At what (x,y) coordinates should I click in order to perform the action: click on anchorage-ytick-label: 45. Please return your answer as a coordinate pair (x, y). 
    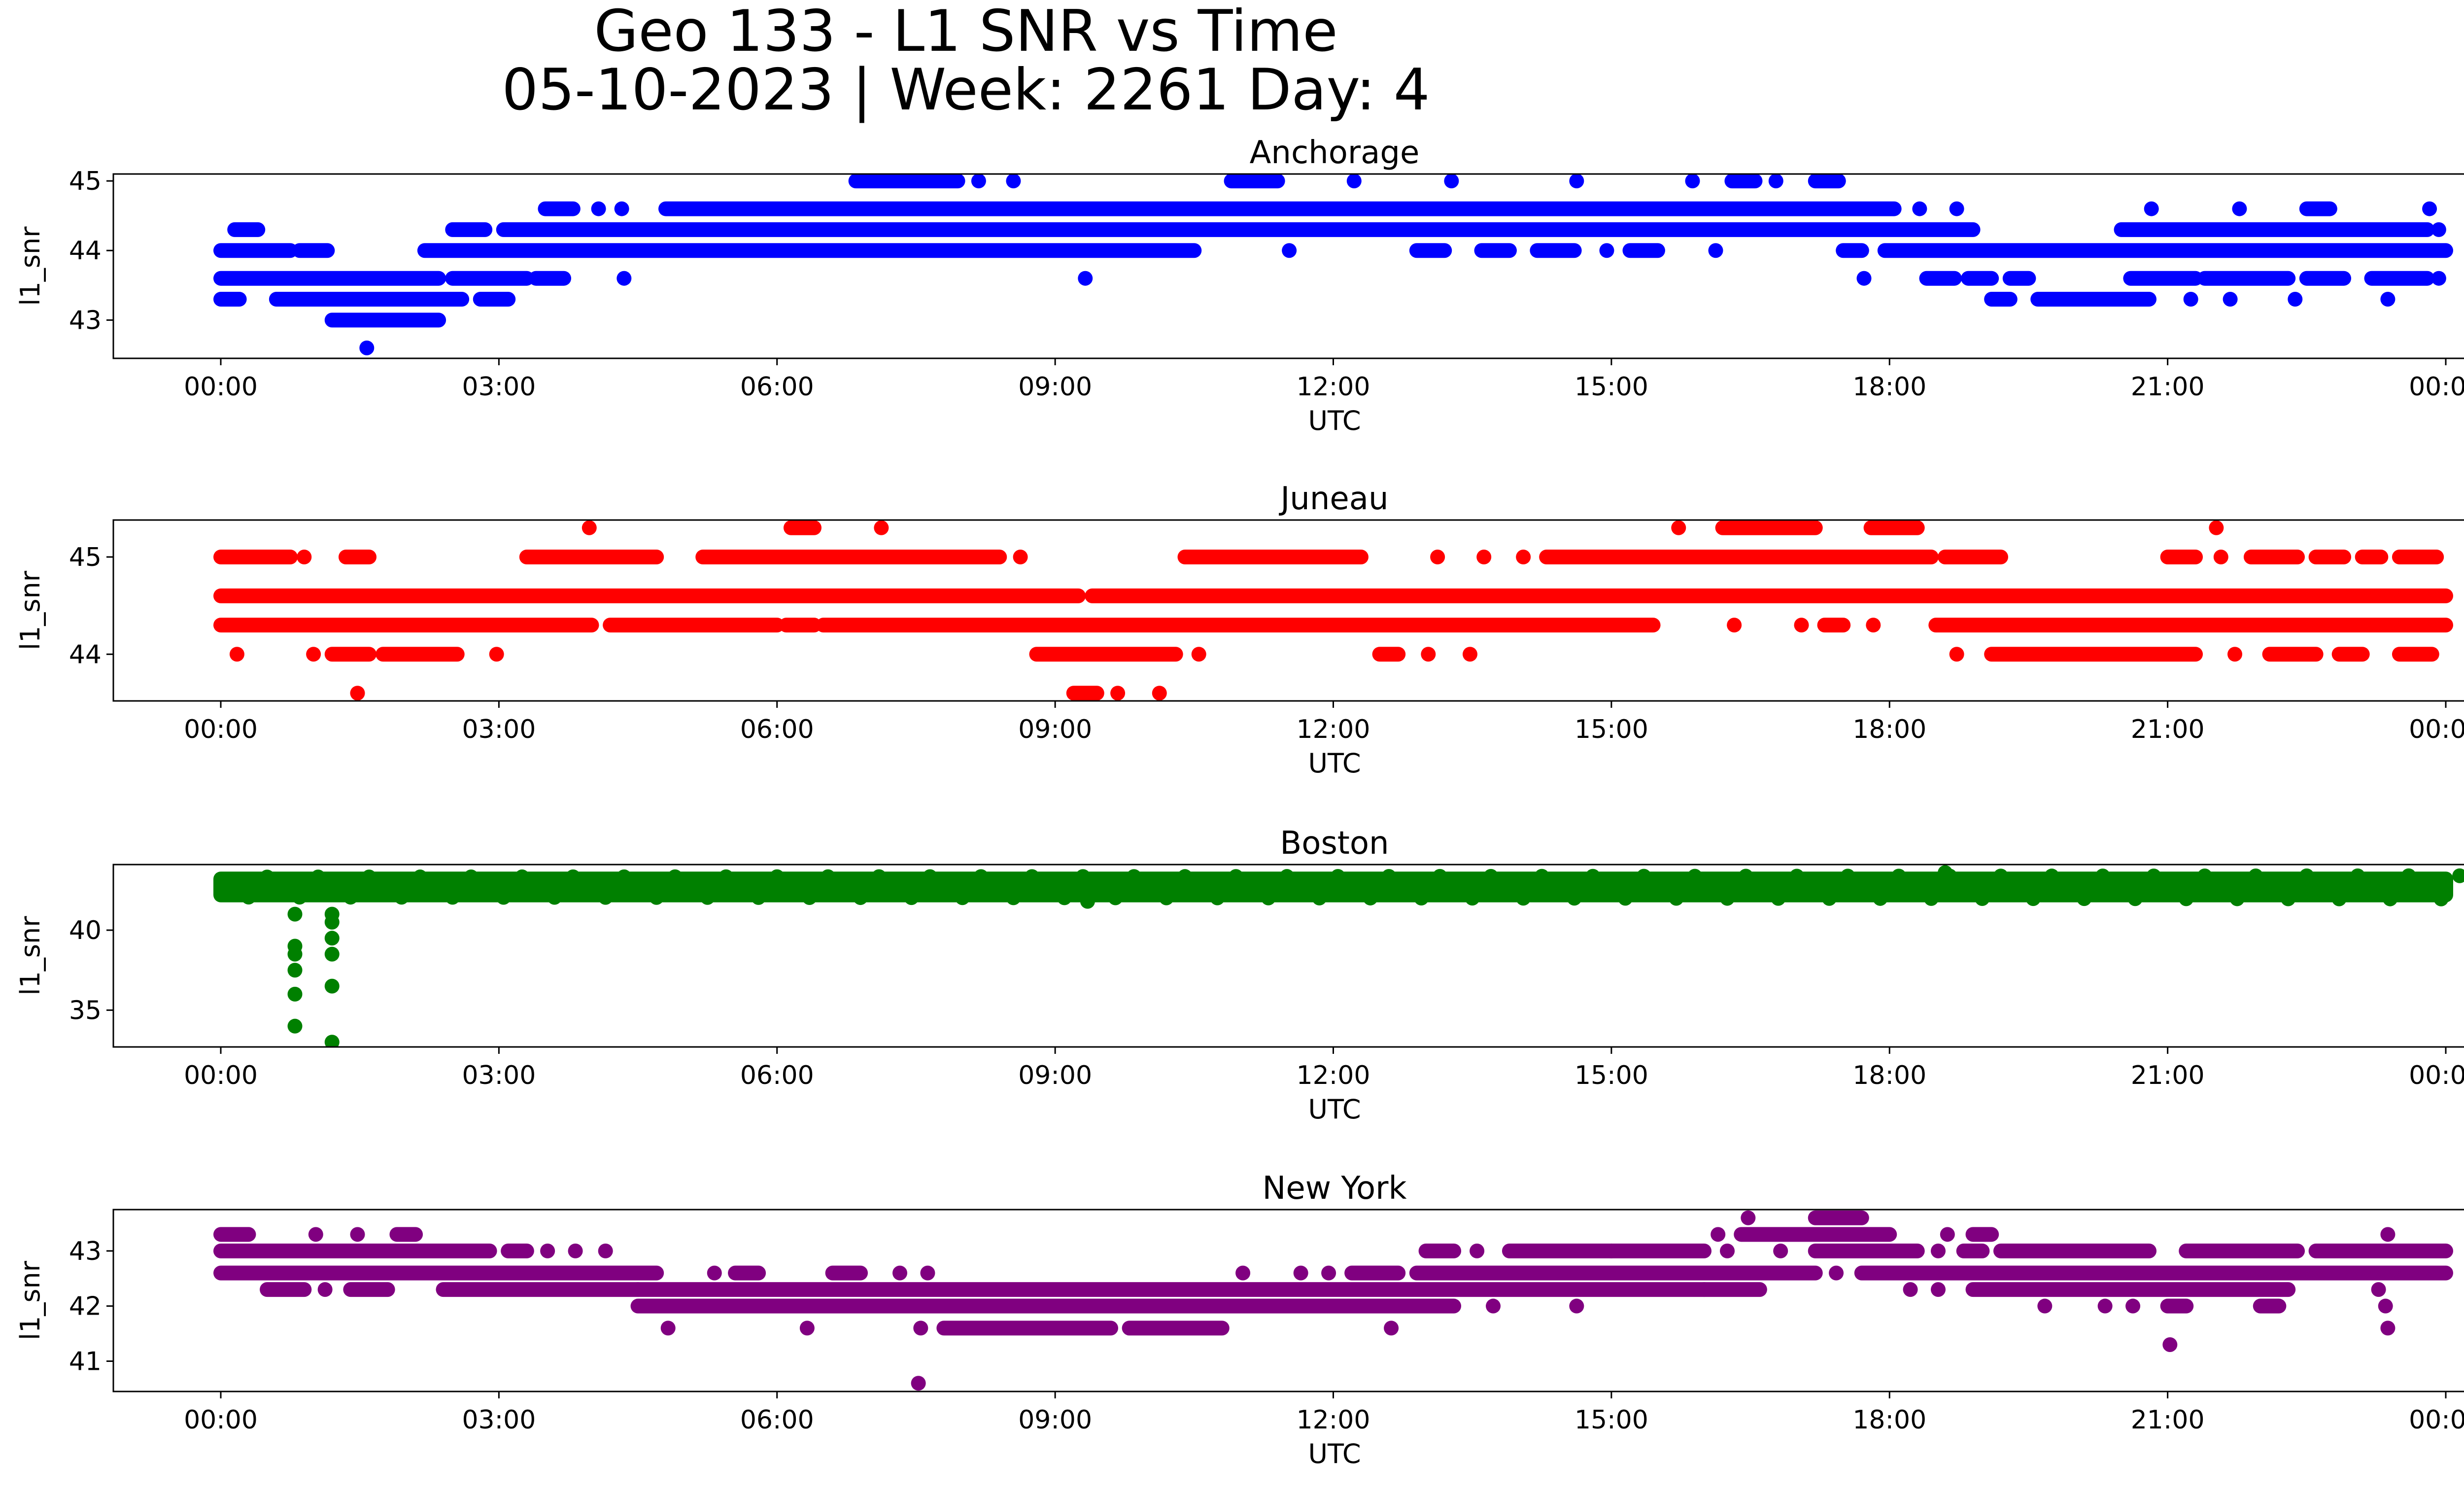
    Looking at the image, I should click on (85, 181).